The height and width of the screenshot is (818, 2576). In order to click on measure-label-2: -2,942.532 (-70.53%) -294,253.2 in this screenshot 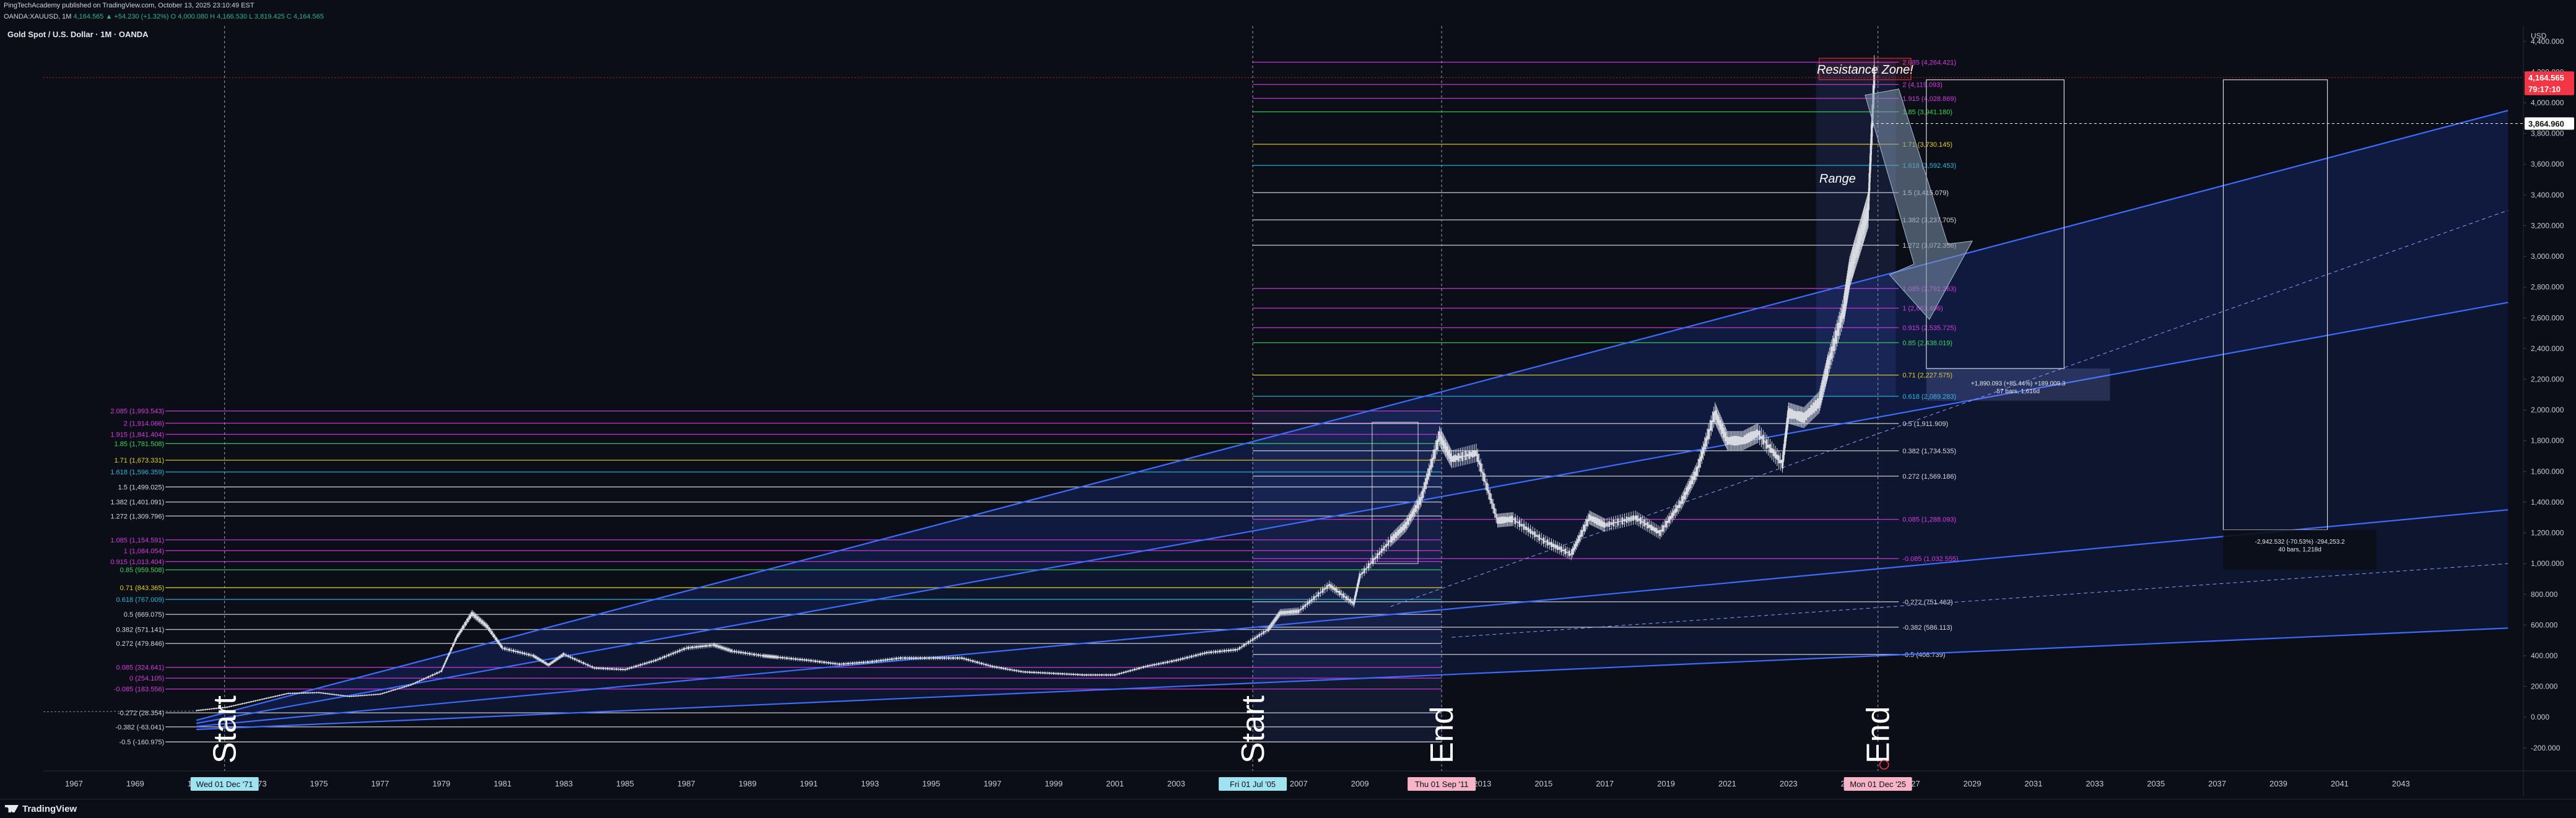, I will do `click(2300, 542)`.